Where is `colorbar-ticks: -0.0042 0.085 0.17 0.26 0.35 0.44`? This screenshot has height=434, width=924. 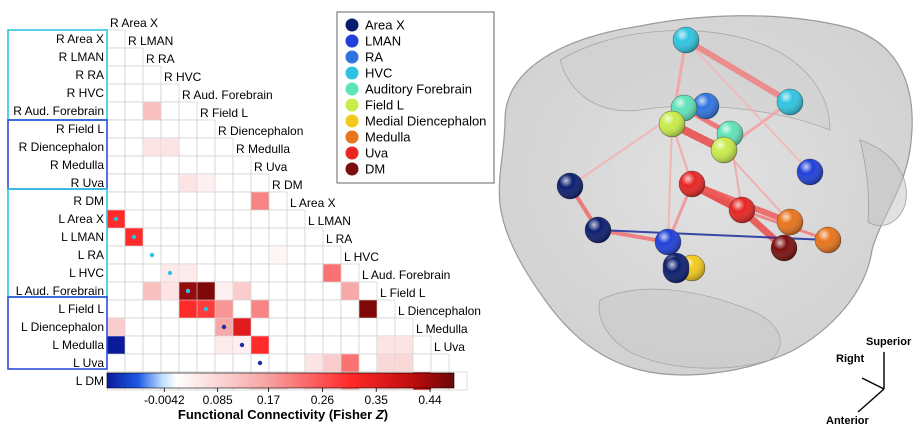 colorbar-ticks: -0.0042 0.085 0.17 0.26 0.35 0.44 is located at coordinates (293, 397).